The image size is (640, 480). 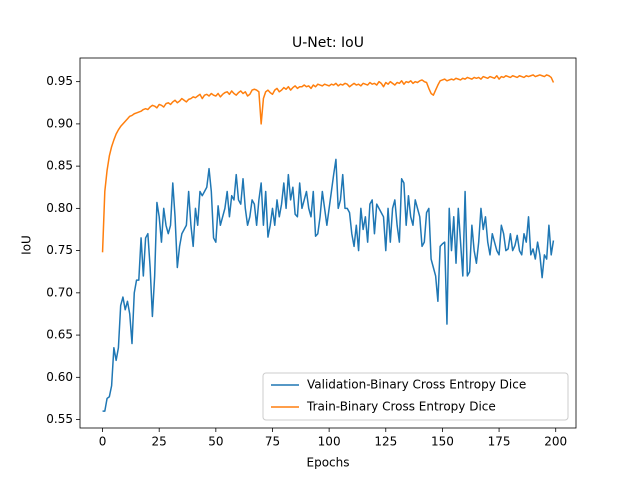 What do you see at coordinates (329, 442) in the screenshot?
I see `x-tick-label: 100` at bounding box center [329, 442].